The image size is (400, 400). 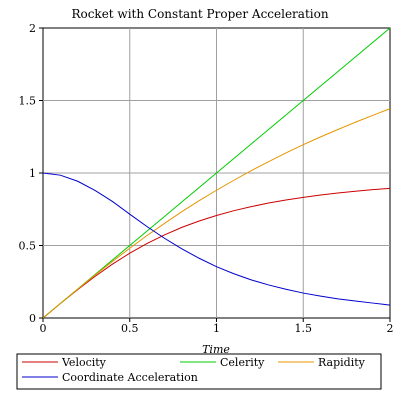 I want to click on legend-box, so click(x=199, y=371).